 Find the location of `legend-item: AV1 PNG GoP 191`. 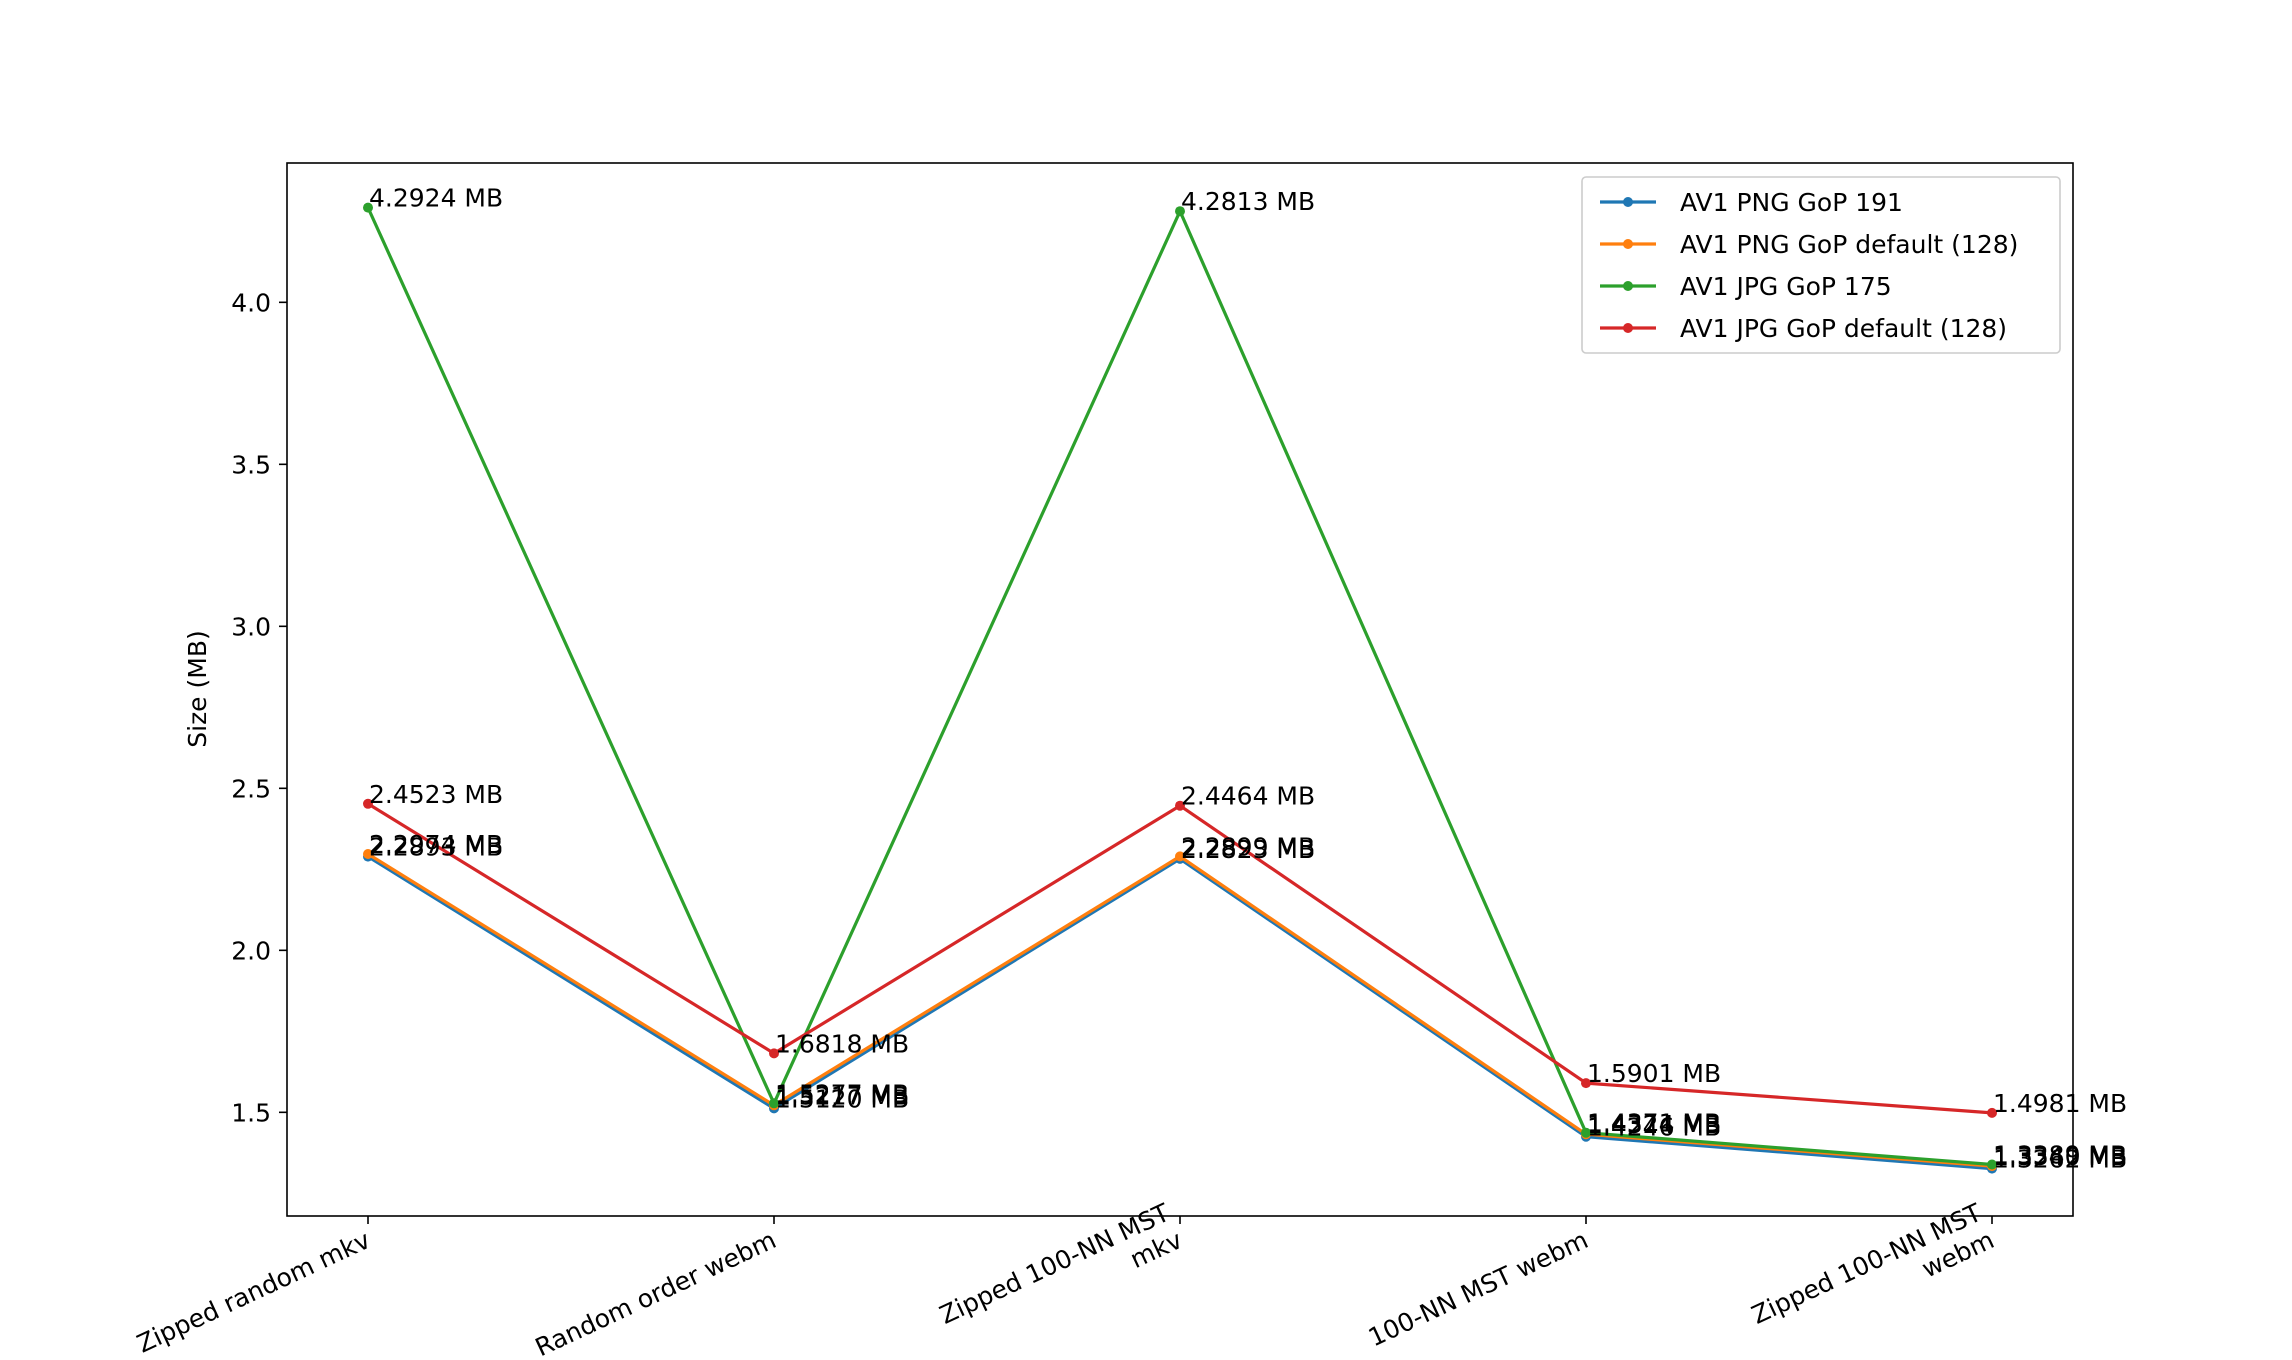

legend-item: AV1 PNG GoP 191 is located at coordinates (1751, 202).